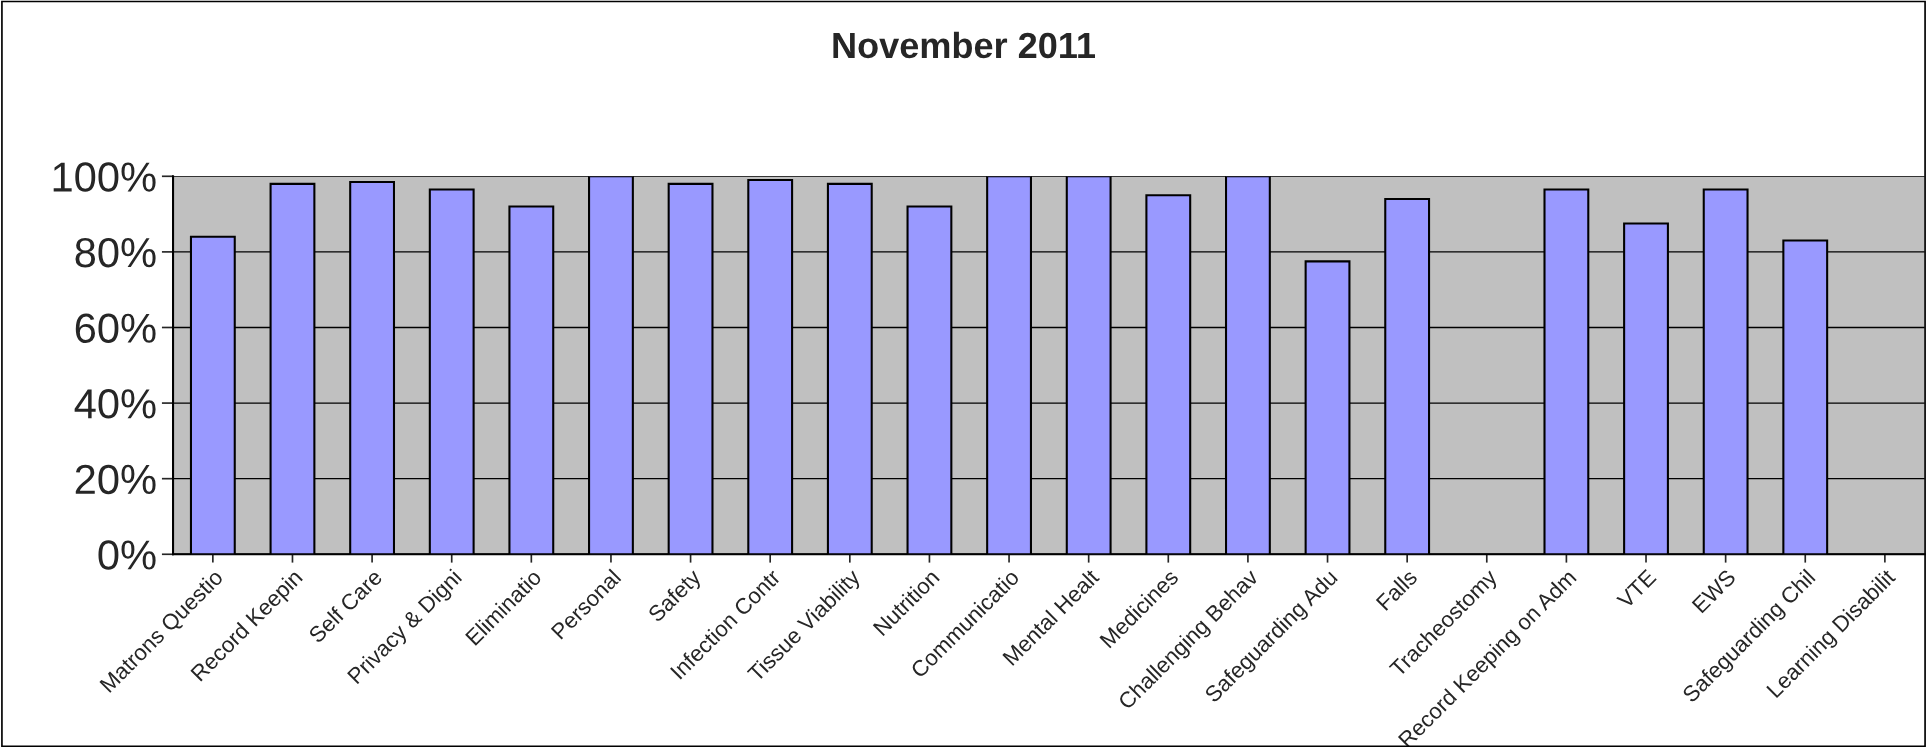  What do you see at coordinates (964, 45) in the screenshot?
I see `chart-title: November 2011` at bounding box center [964, 45].